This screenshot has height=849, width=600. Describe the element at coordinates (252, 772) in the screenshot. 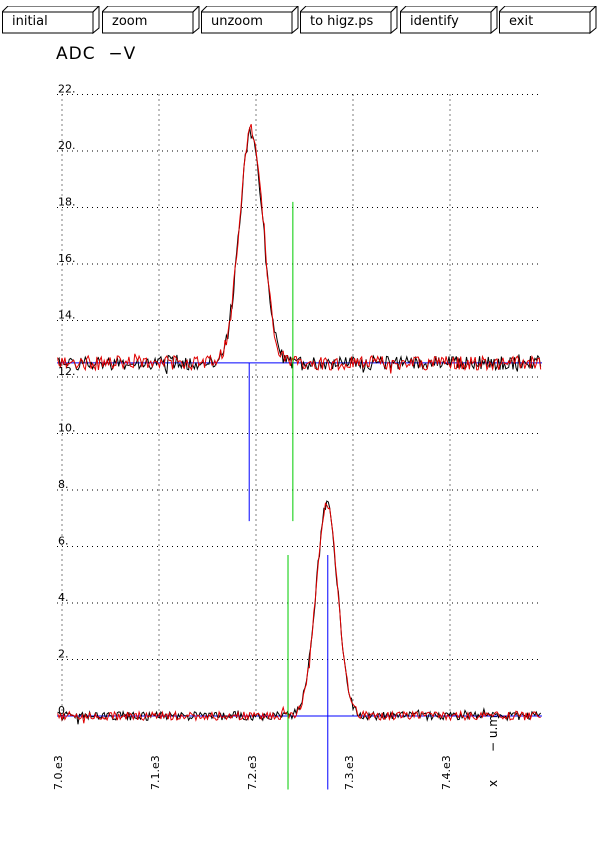

I see `x-tick-label: 7.2.e3` at that location.